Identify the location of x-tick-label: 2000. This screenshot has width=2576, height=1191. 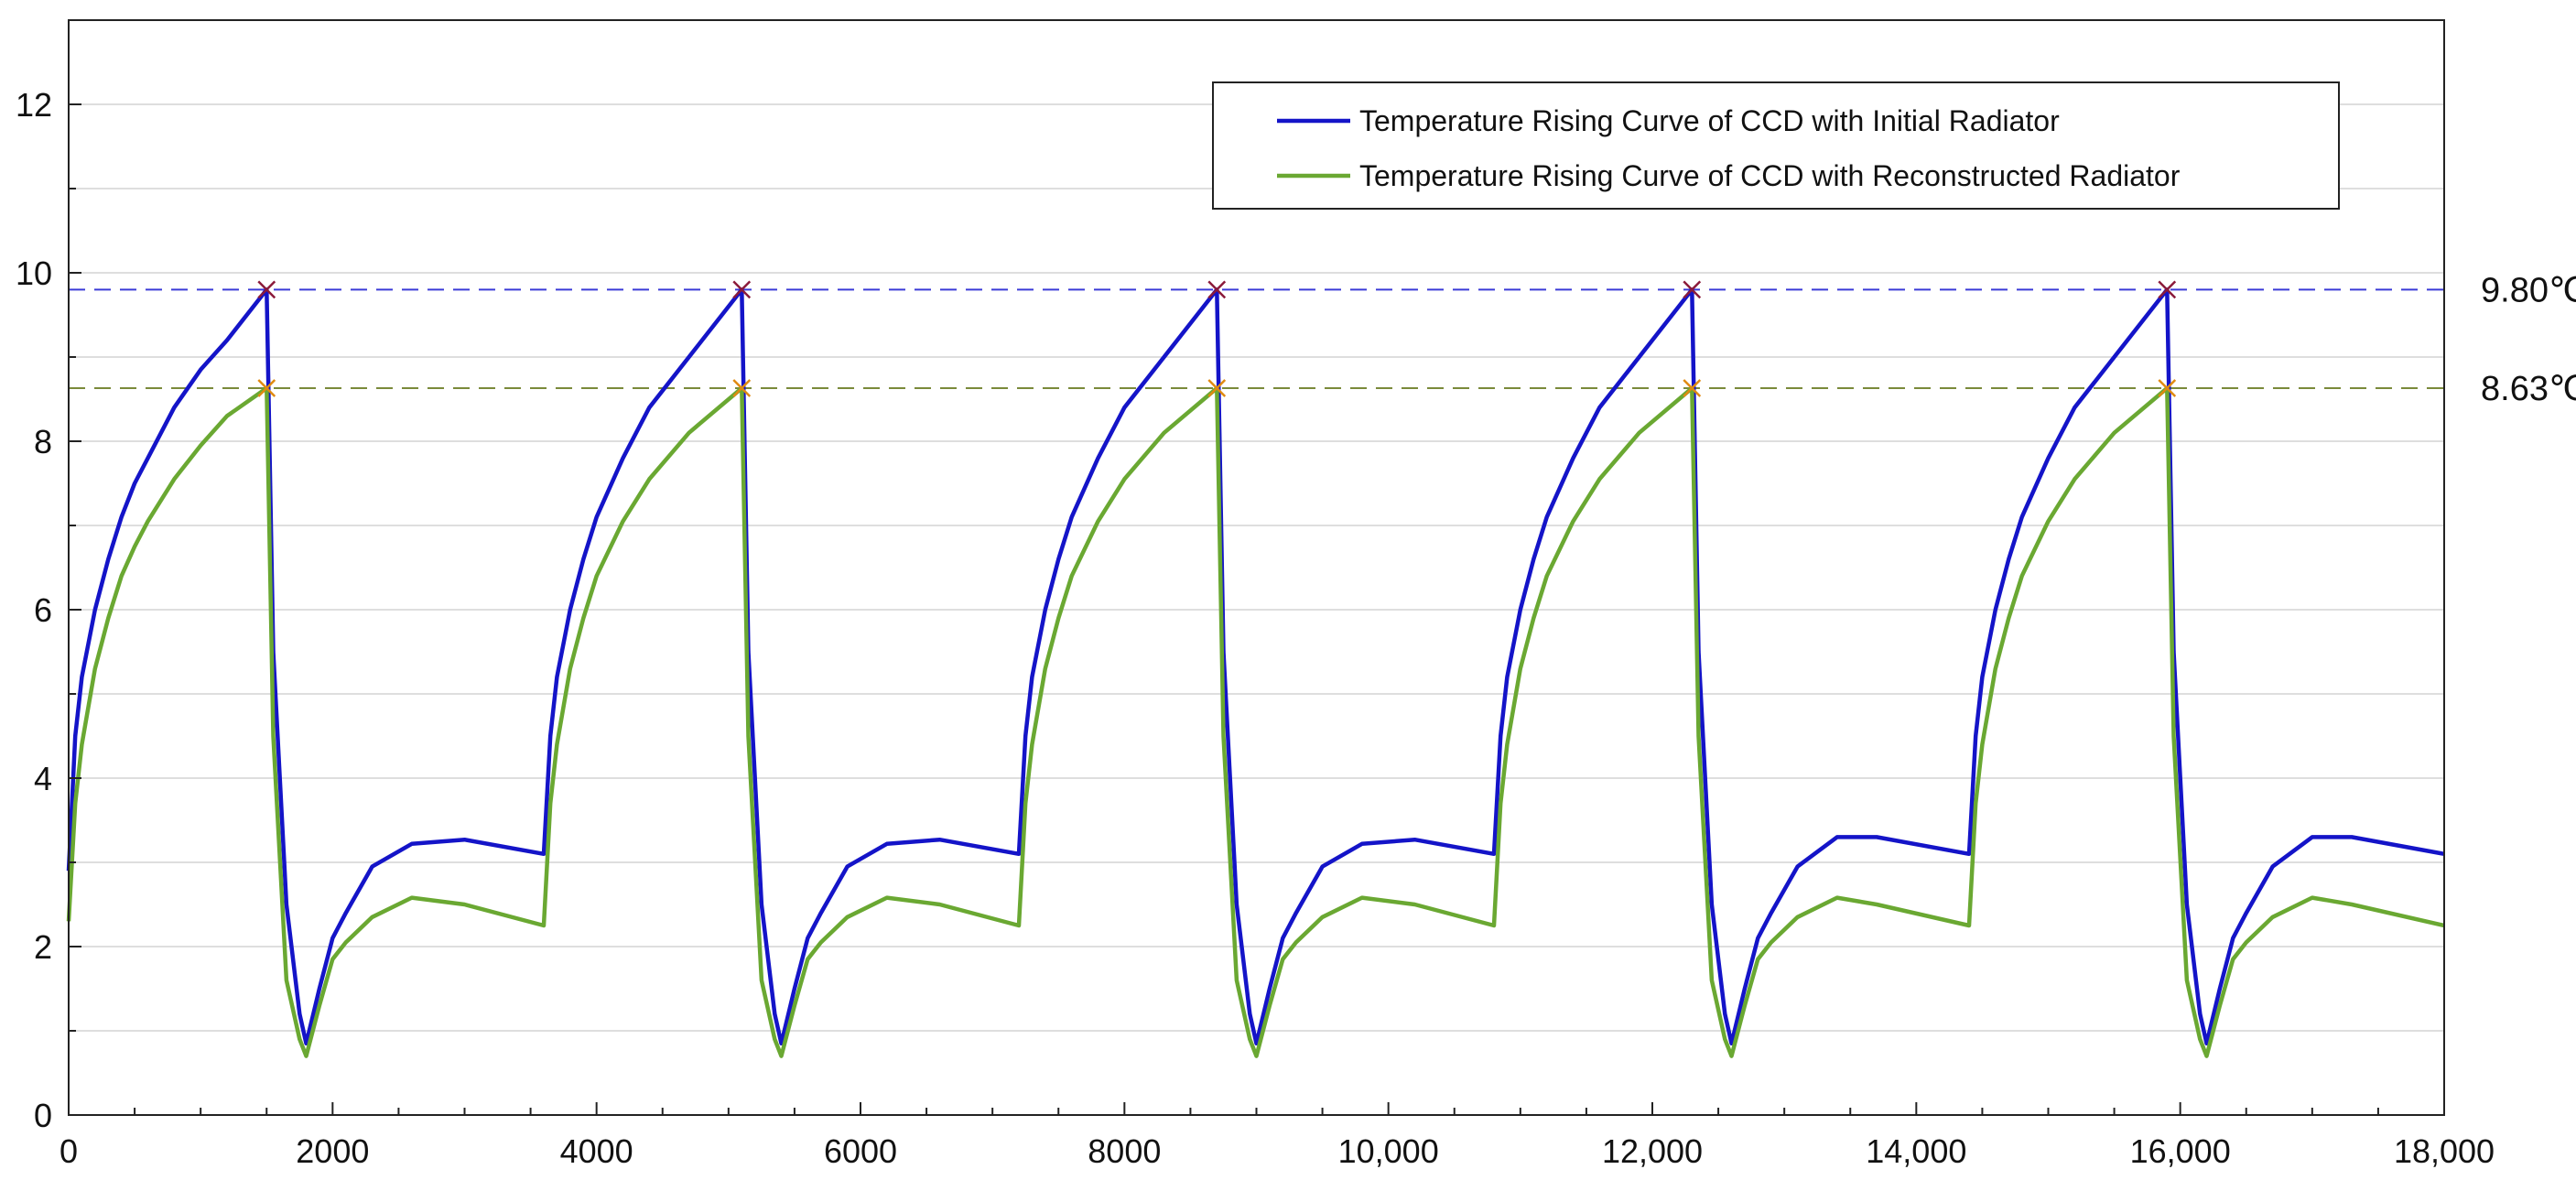
(333, 1151).